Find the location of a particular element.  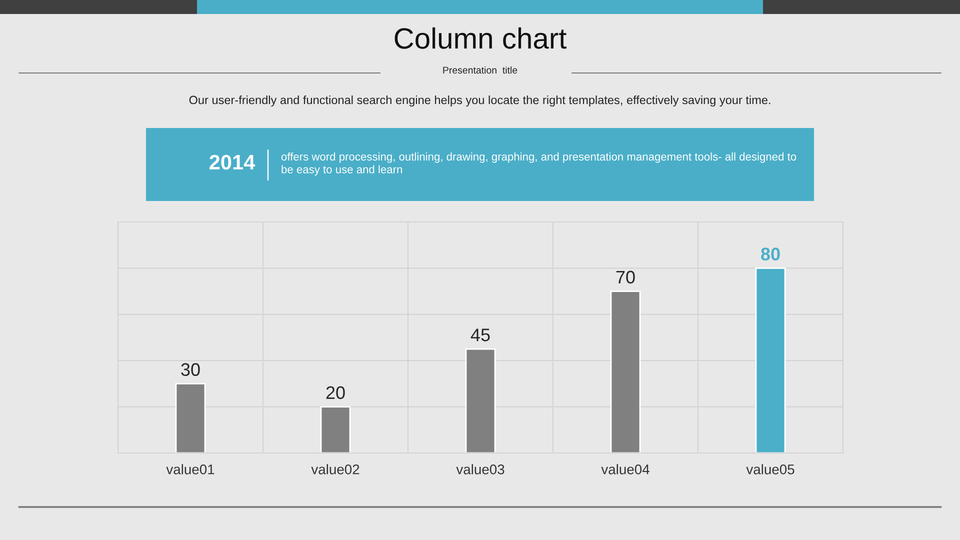

data-label: 80 is located at coordinates (770, 254).